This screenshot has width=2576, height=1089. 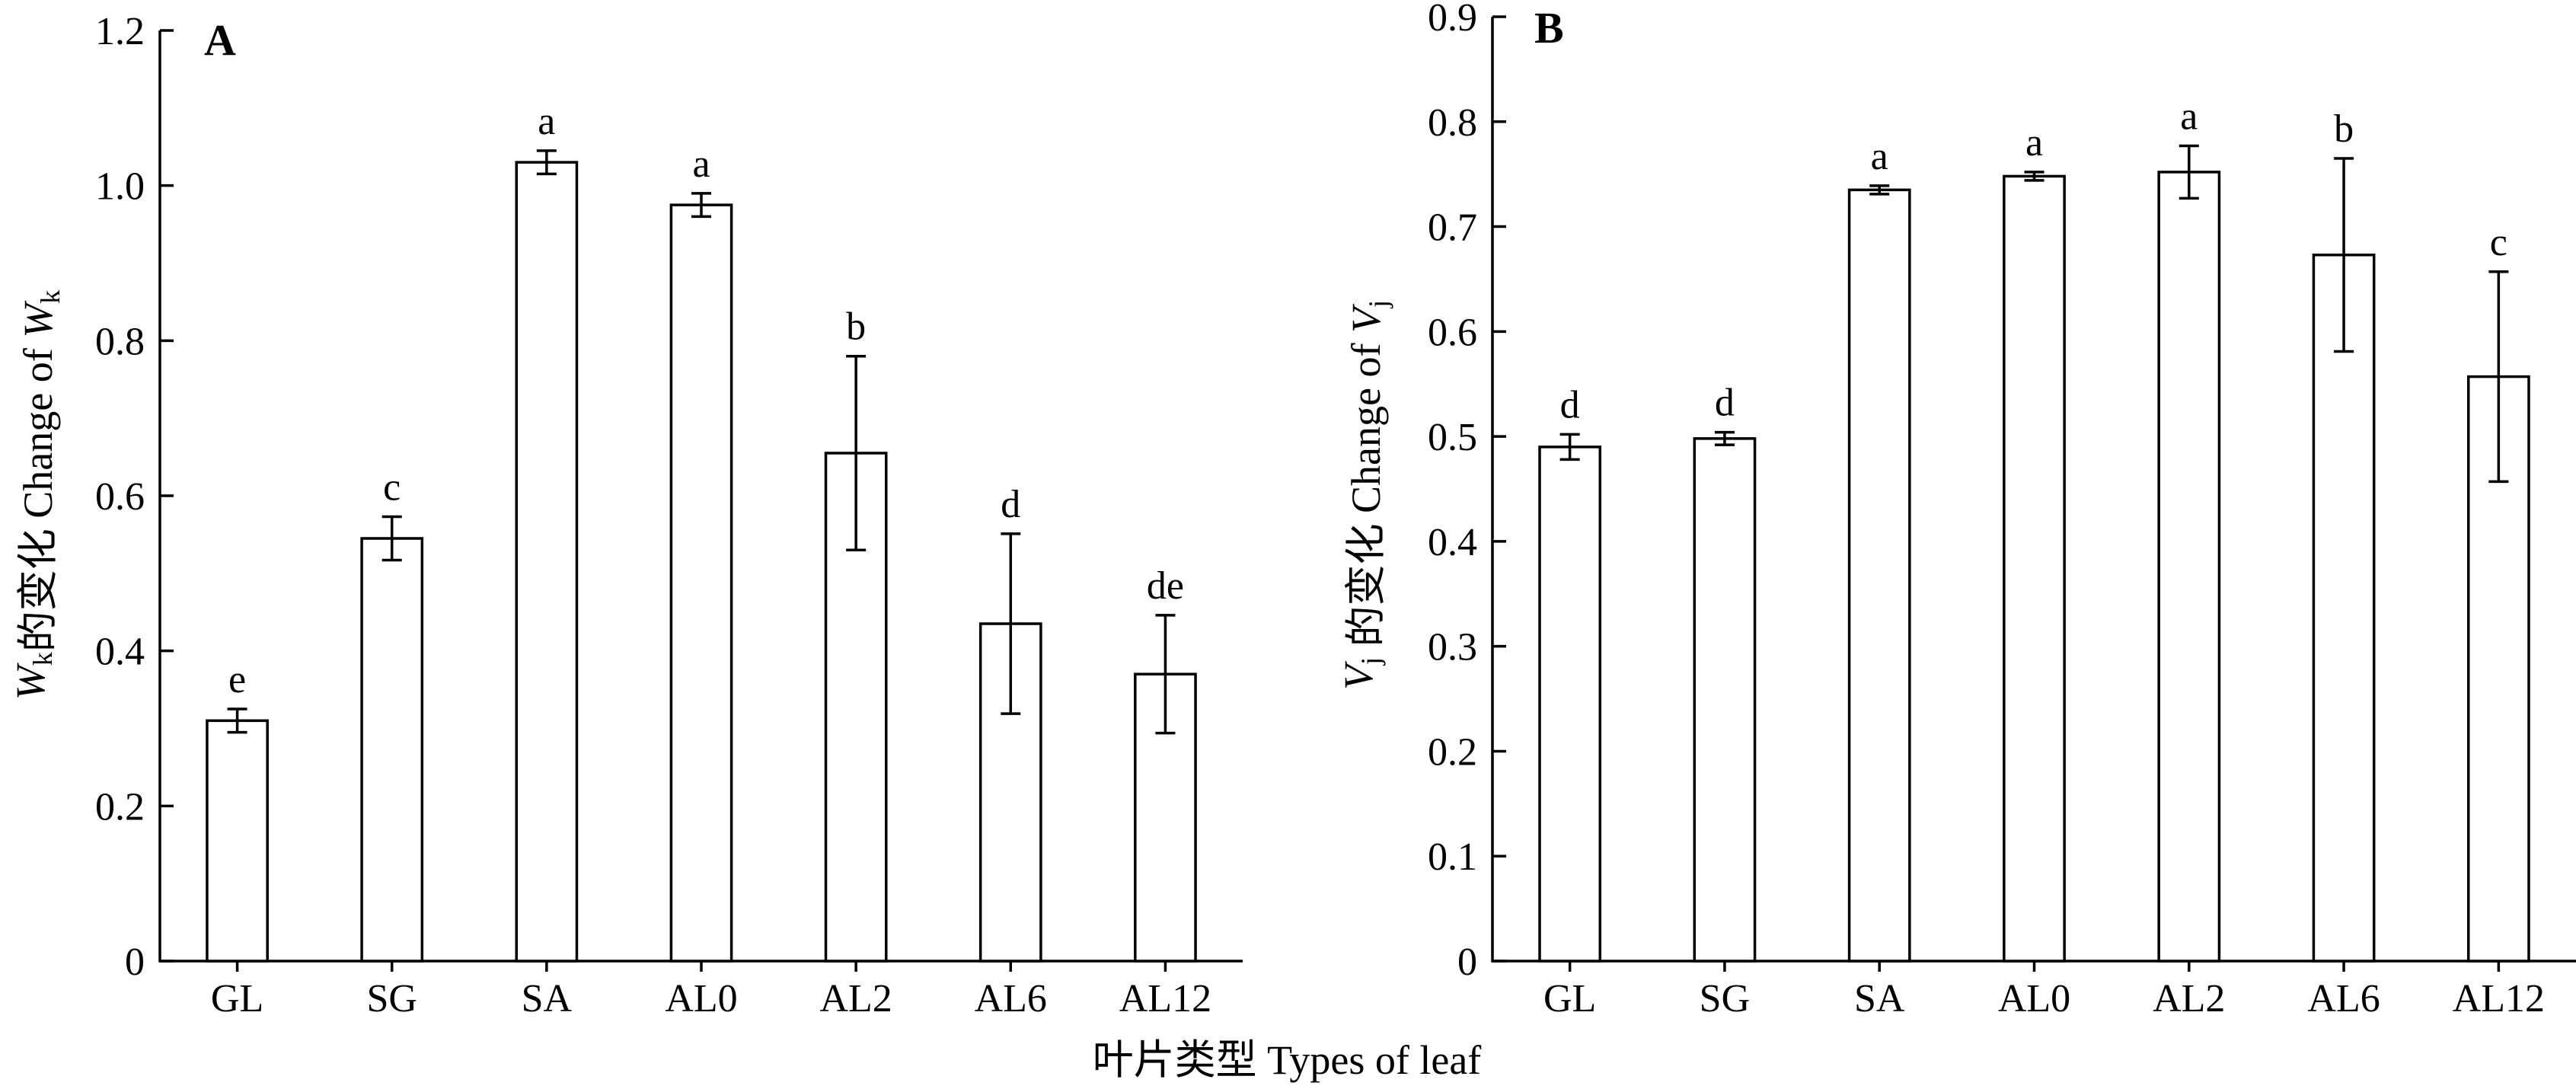 I want to click on y-tick-label: 1.2, so click(x=120, y=31).